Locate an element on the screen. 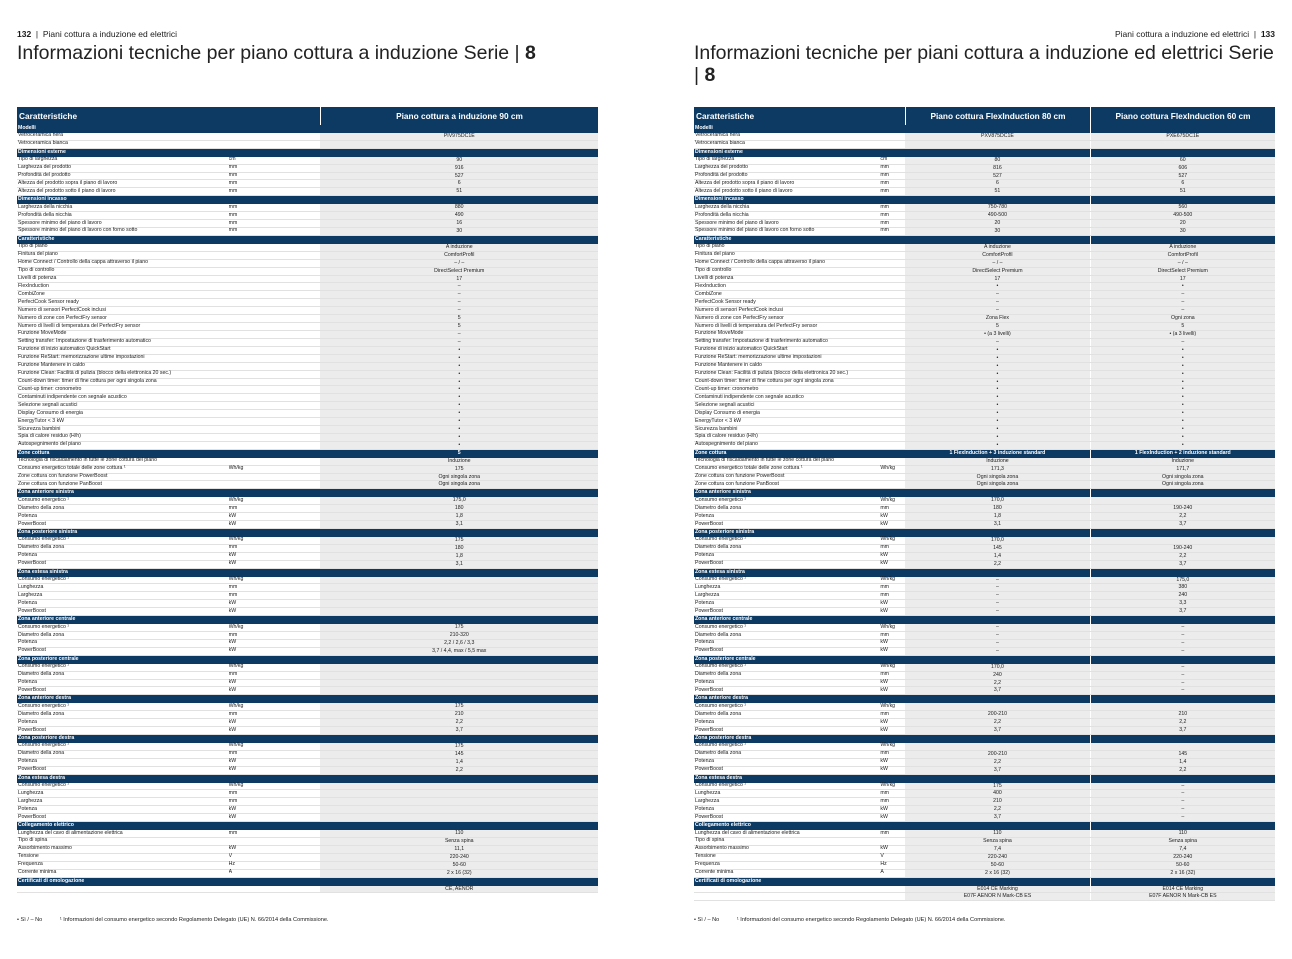 This screenshot has width=1292, height=959. row-value-2: 51 is located at coordinates (1182, 192).